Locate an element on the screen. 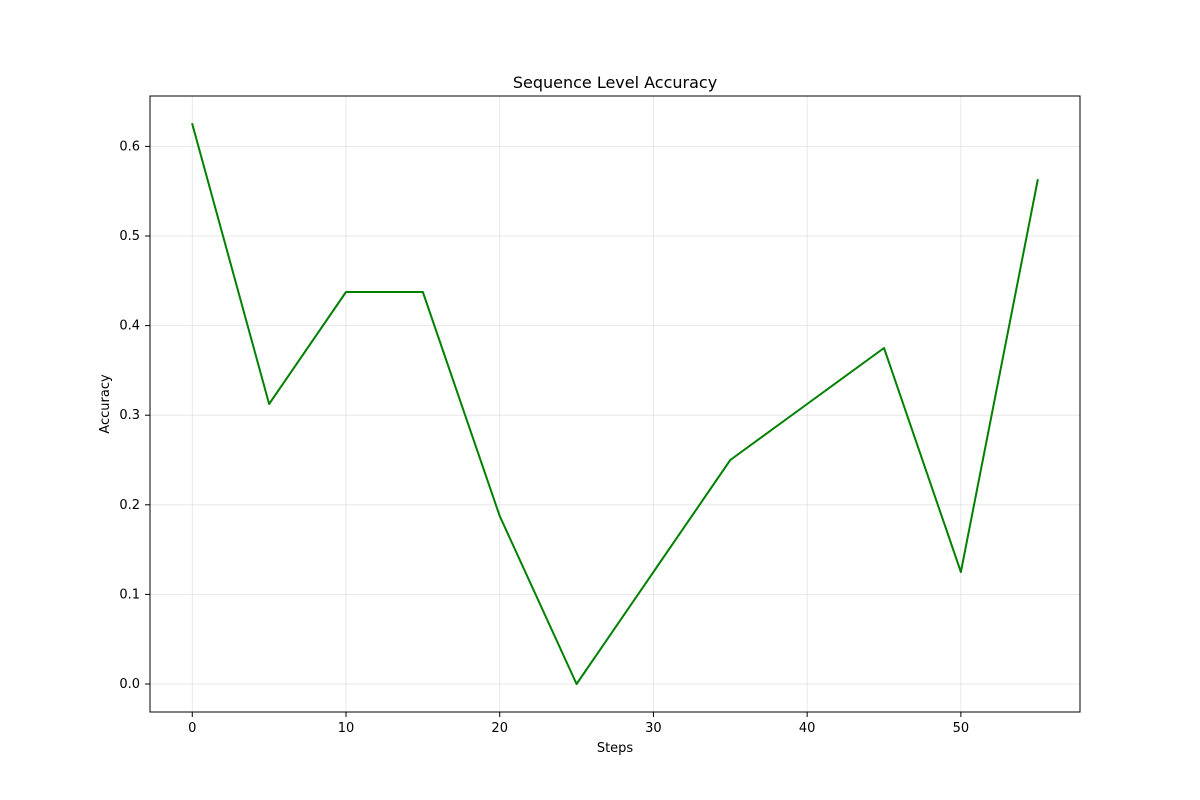 The width and height of the screenshot is (1200, 800). x-tick-label: 0 is located at coordinates (192, 728).